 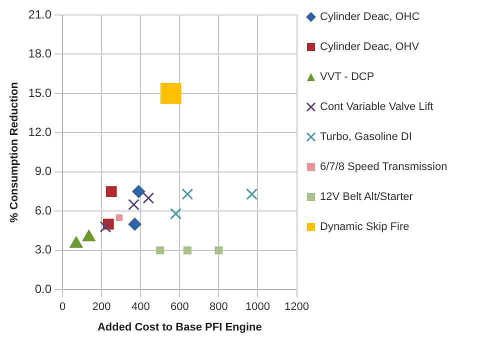 What do you see at coordinates (370, 47) in the screenshot?
I see `legend-label: Cylinder Deac, OHV` at bounding box center [370, 47].